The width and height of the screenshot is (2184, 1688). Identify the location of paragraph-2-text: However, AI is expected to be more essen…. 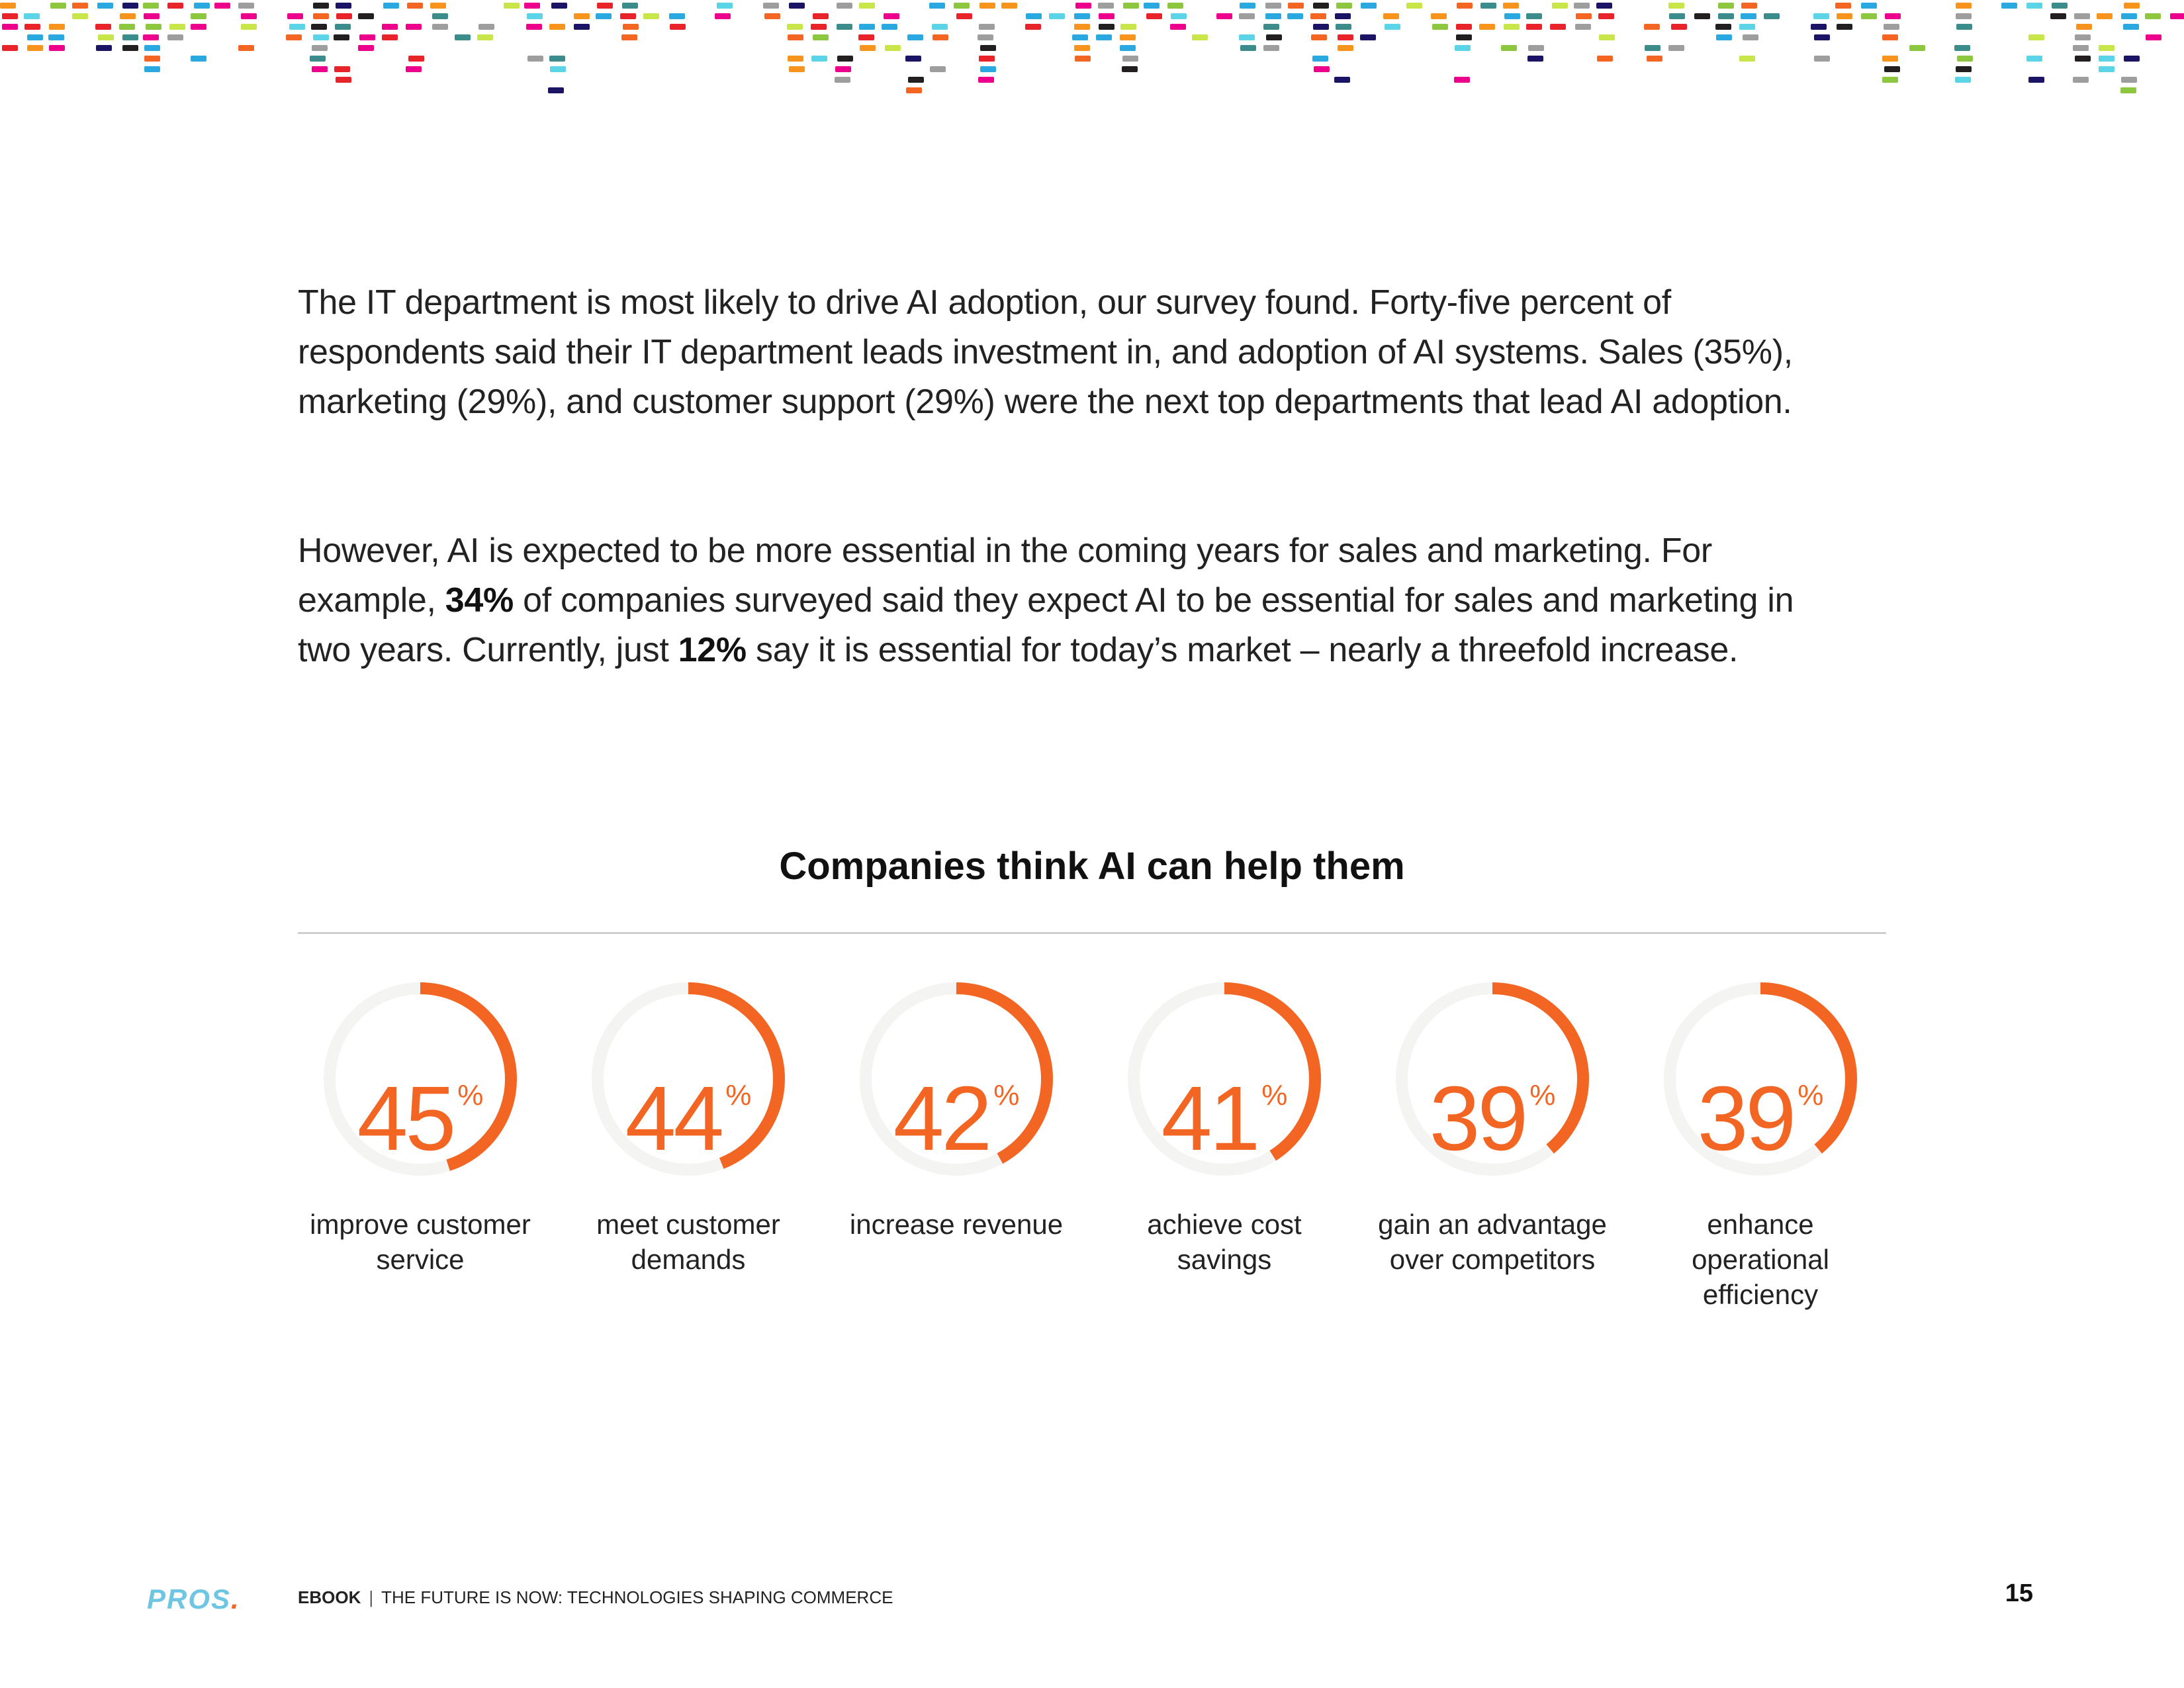
(1005, 576).